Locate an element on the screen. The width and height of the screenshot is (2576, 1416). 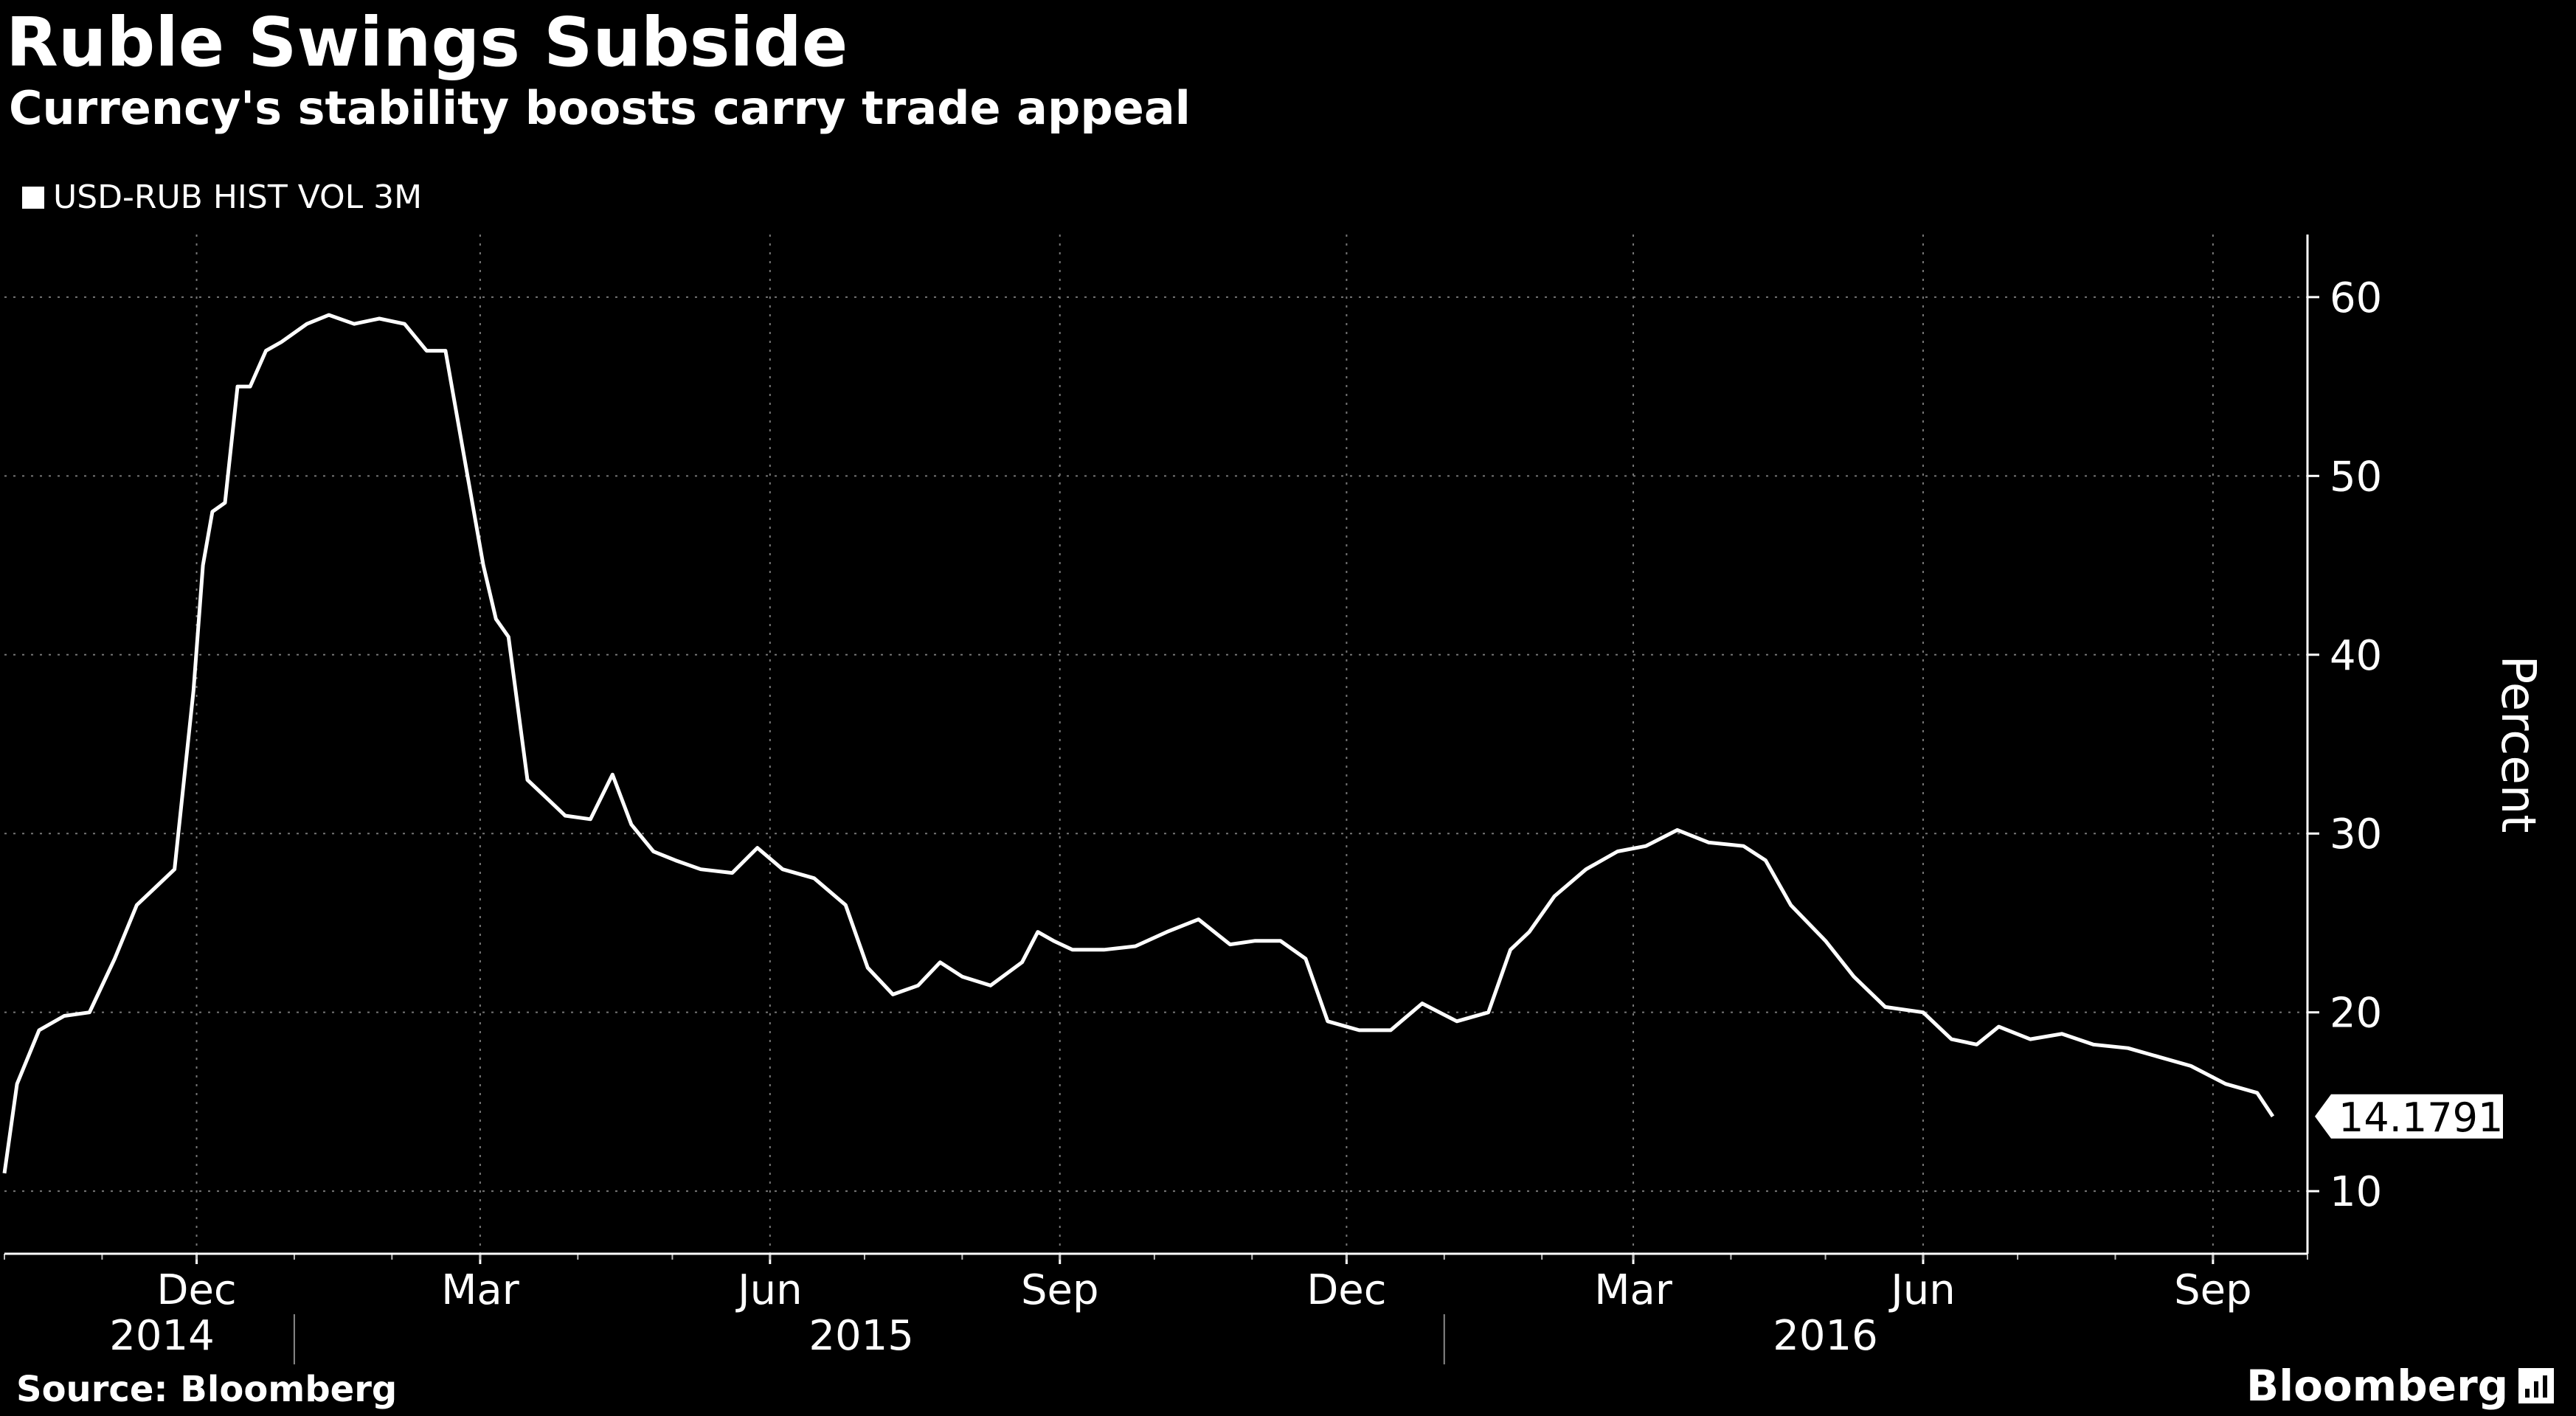
legend-label: USD-RUB HIST VOL 3M is located at coordinates (238, 197).